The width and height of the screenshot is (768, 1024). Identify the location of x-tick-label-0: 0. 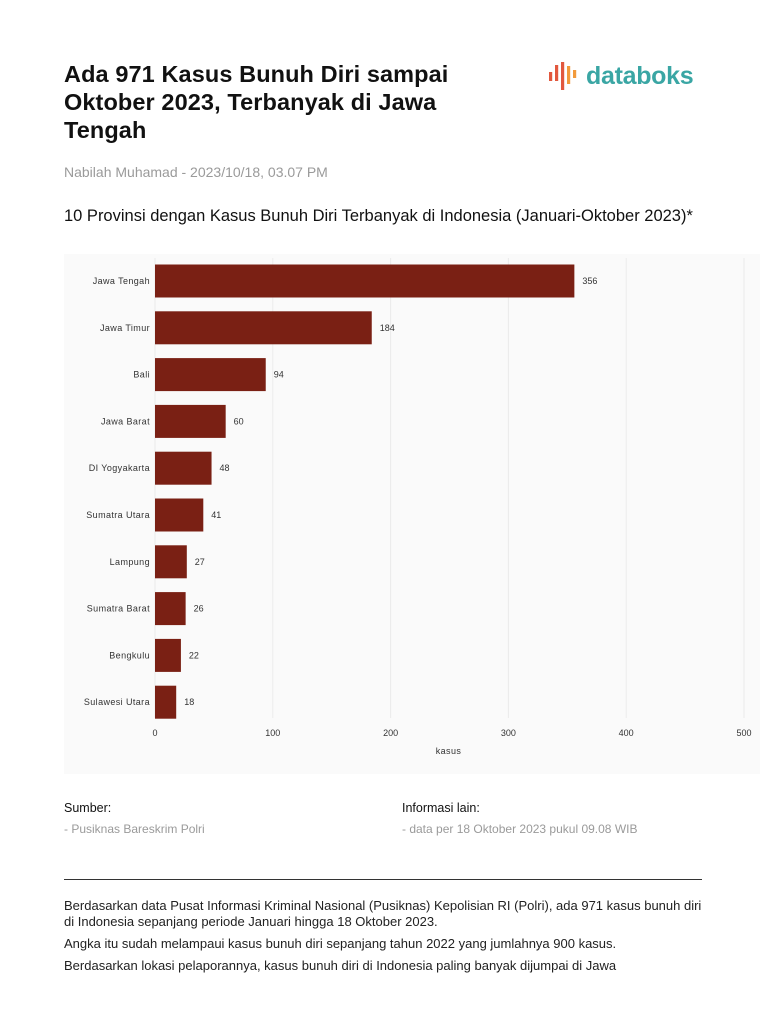
(154, 733).